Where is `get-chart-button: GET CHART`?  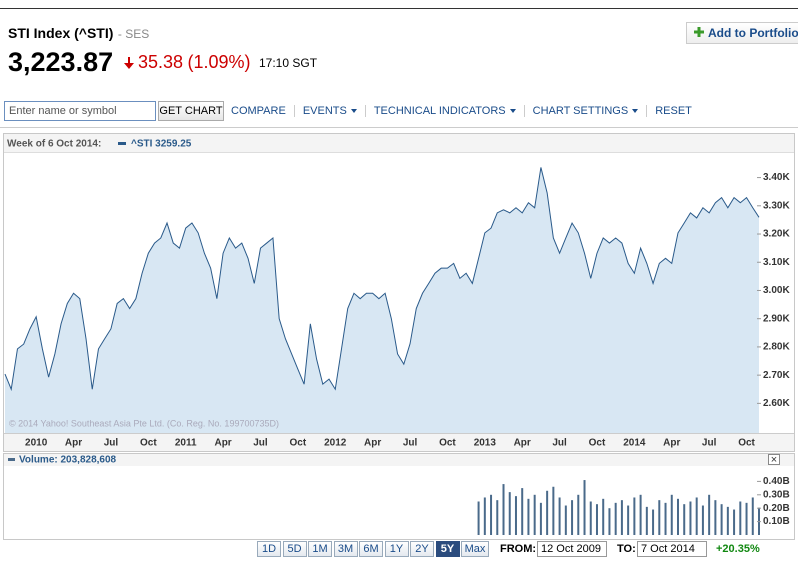
get-chart-button: GET CHART is located at coordinates (191, 111).